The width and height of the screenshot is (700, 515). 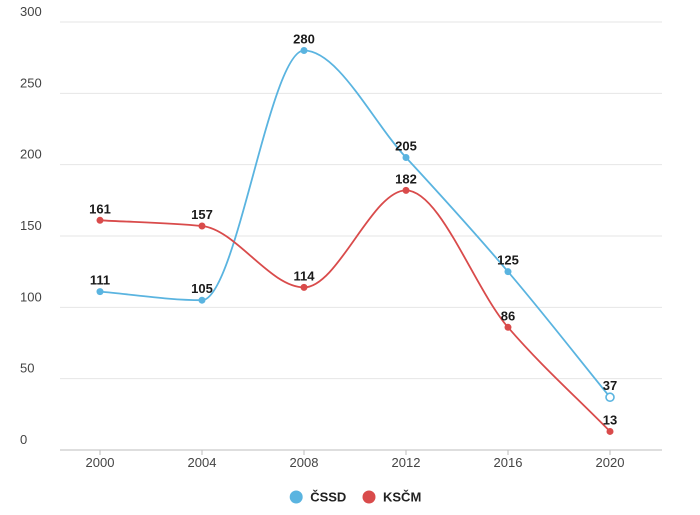 What do you see at coordinates (361, 459) in the screenshot?
I see `x-axis: 2000 2004 2008 2012 2016 2020` at bounding box center [361, 459].